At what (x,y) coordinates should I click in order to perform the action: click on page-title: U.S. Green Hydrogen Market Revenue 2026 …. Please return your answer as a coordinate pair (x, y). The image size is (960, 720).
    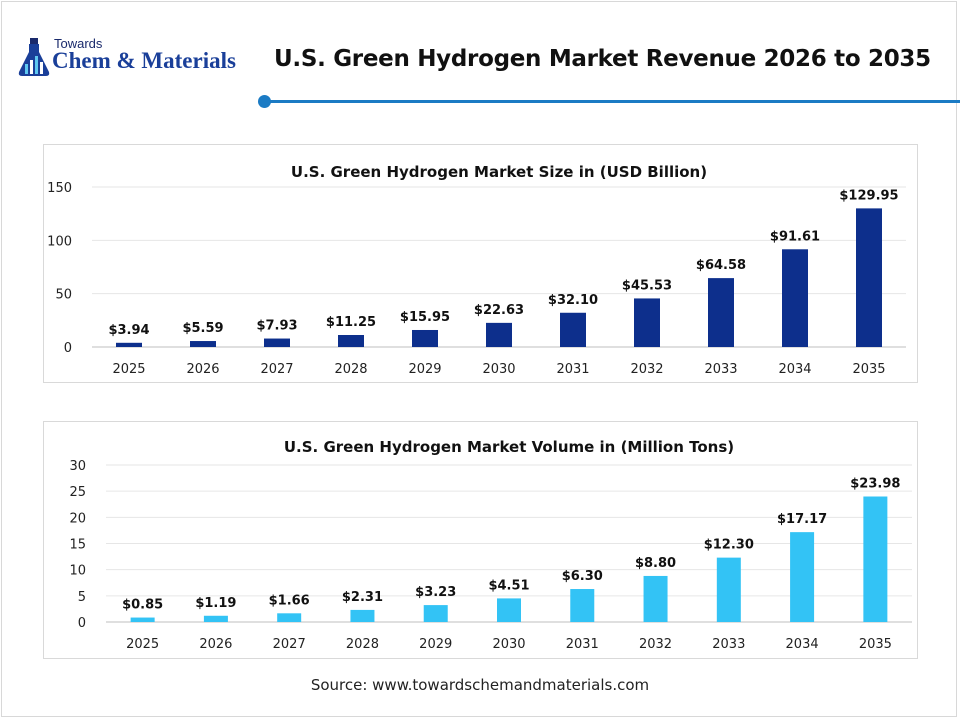
    Looking at the image, I should click on (602, 59).